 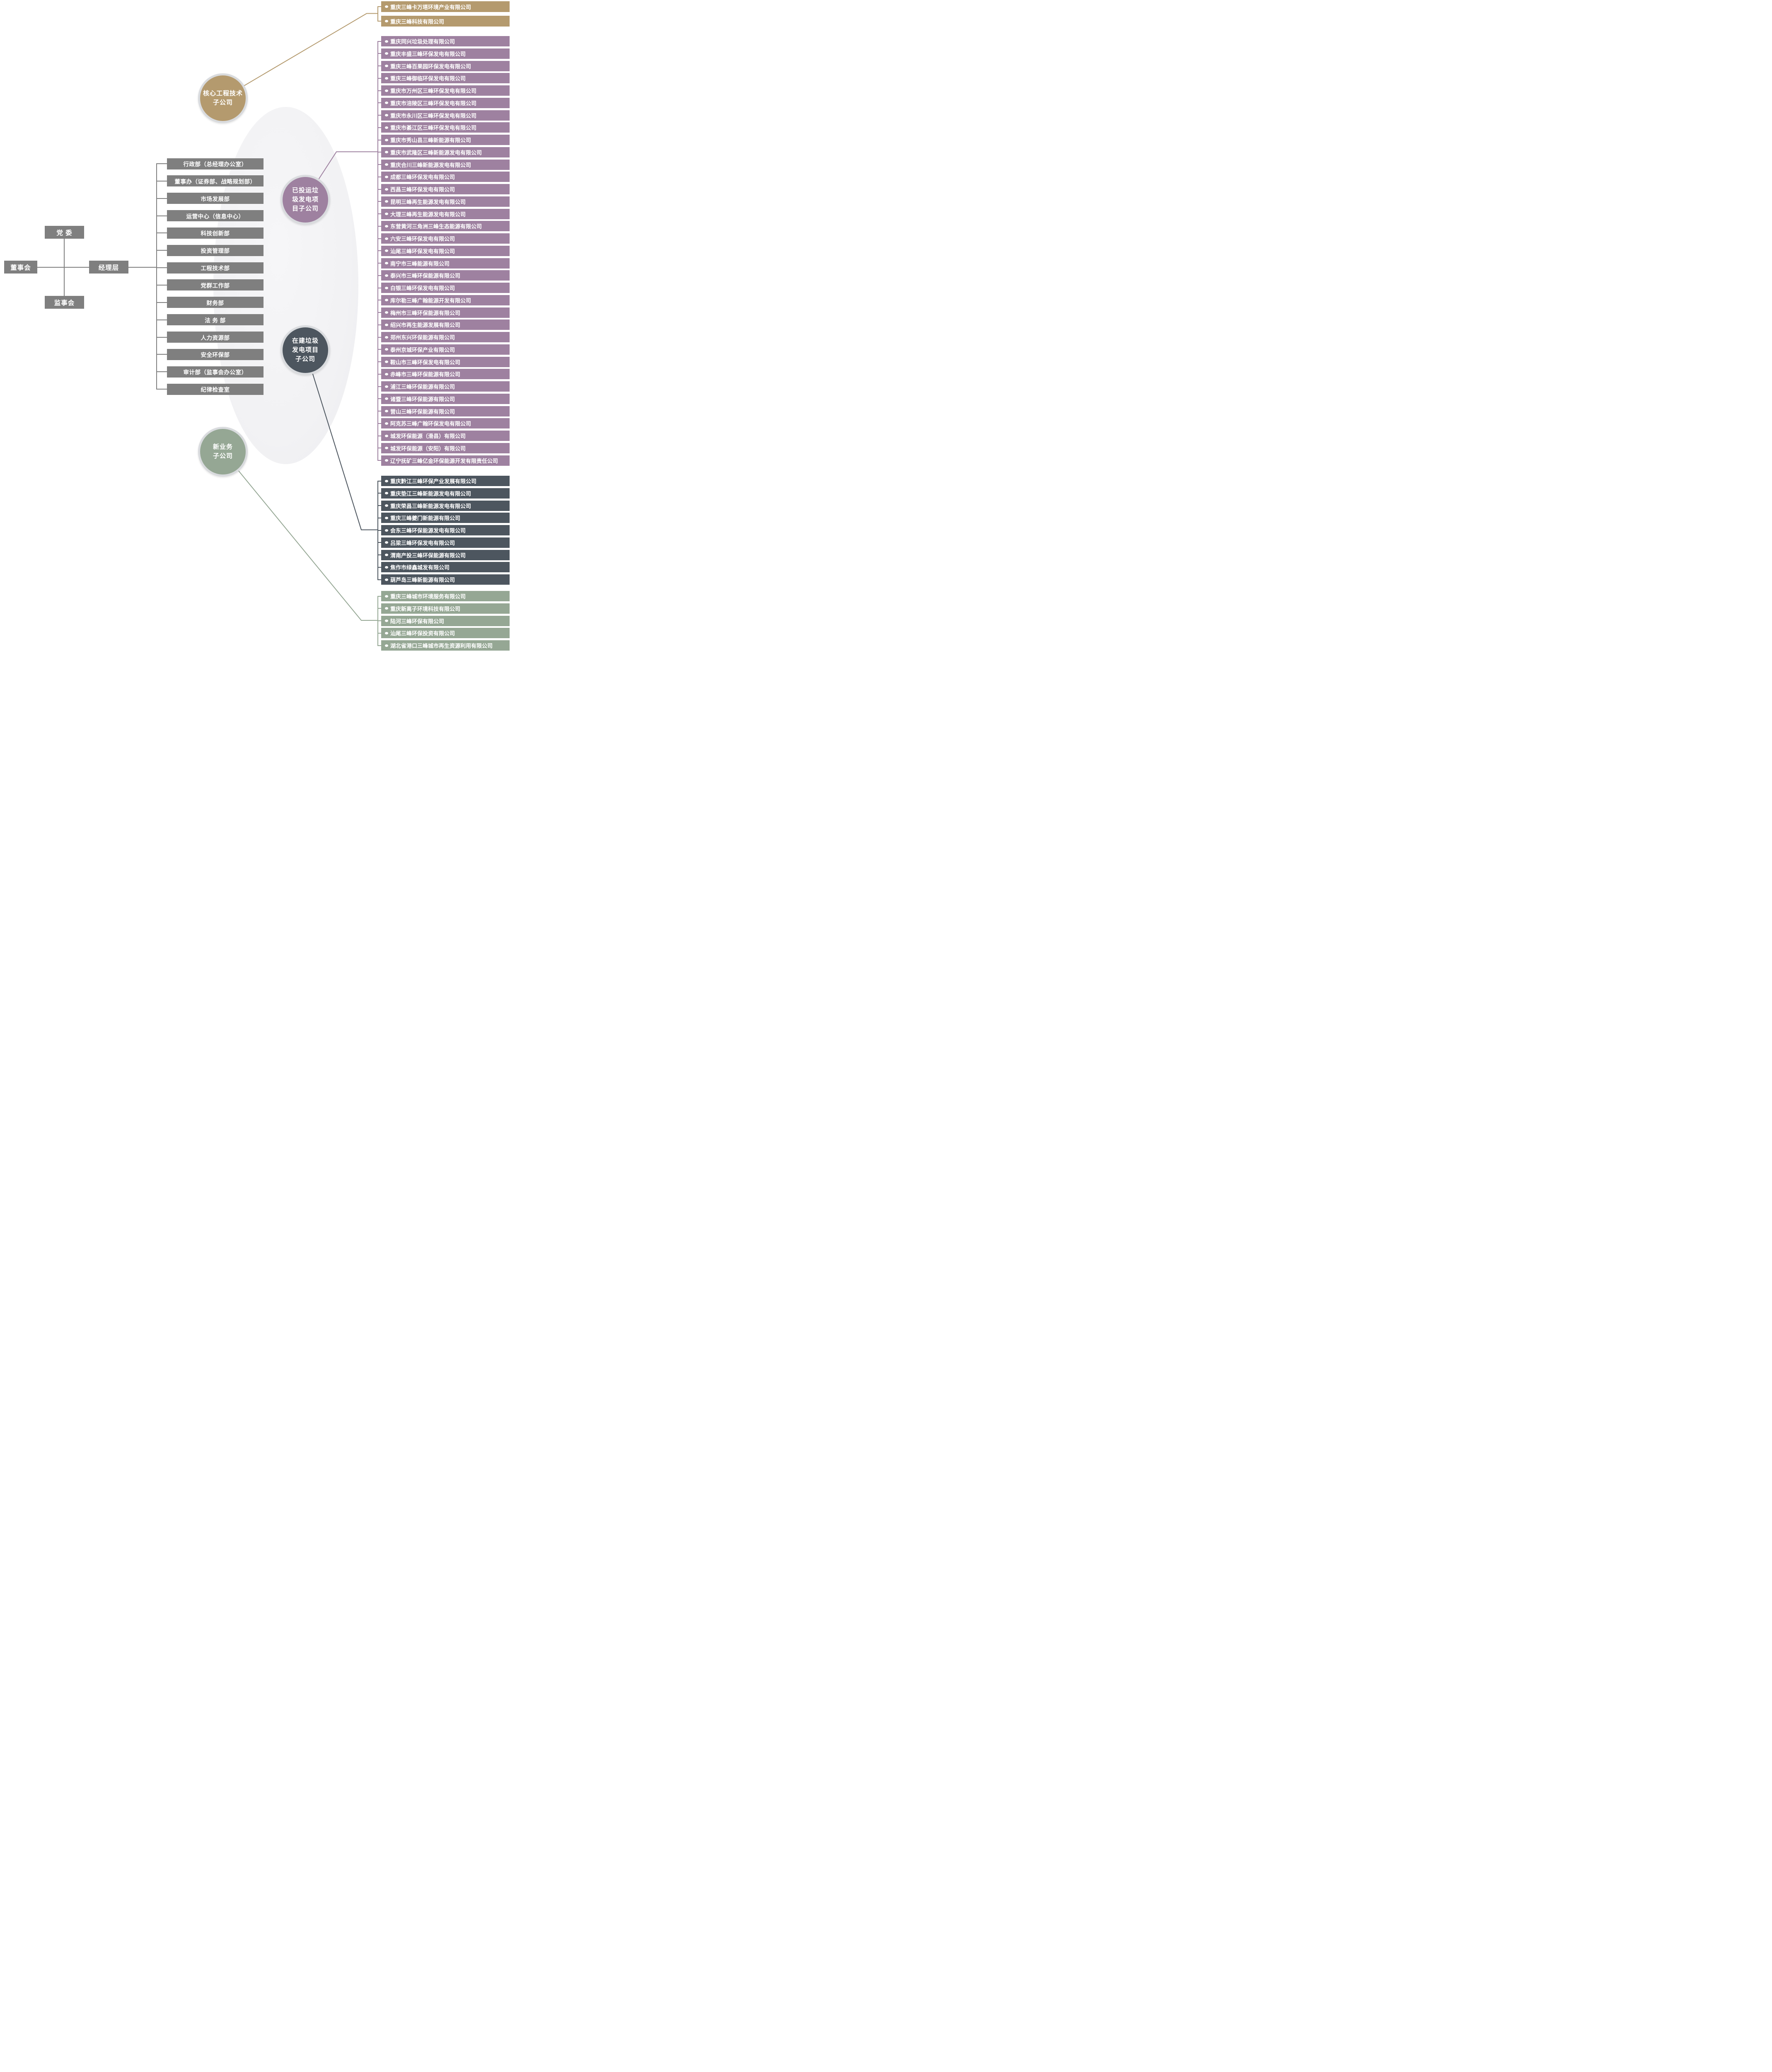 What do you see at coordinates (422, 411) in the screenshot?
I see `company-name: 营山三峰环保能源有限公司` at bounding box center [422, 411].